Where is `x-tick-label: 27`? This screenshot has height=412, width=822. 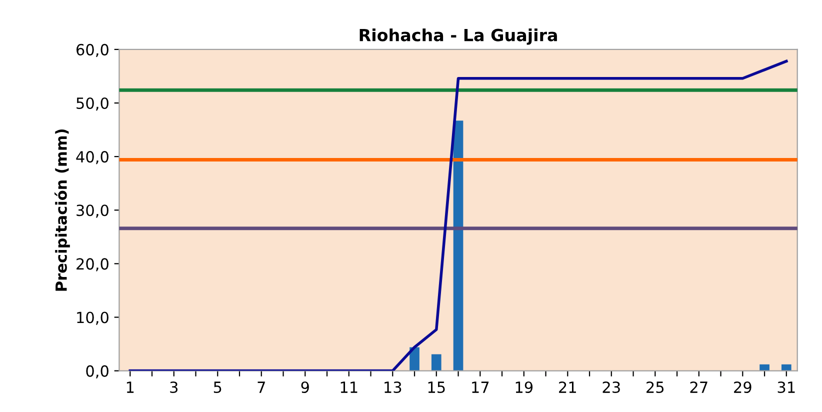 x-tick-label: 27 is located at coordinates (699, 387).